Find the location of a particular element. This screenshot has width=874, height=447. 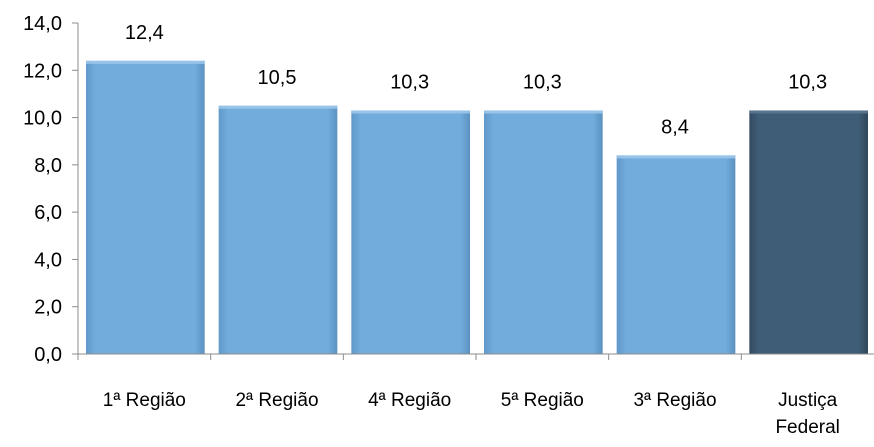

x-tick-label: Justiça Federal is located at coordinates (807, 414).